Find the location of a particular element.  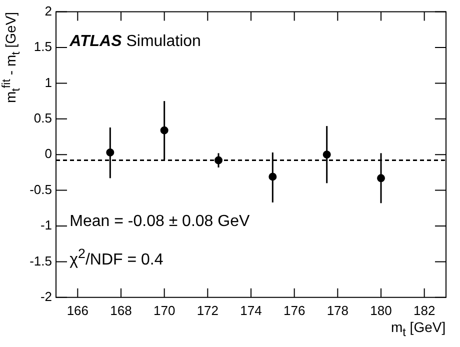

y-tick-label: -1.5 is located at coordinates (41, 260).